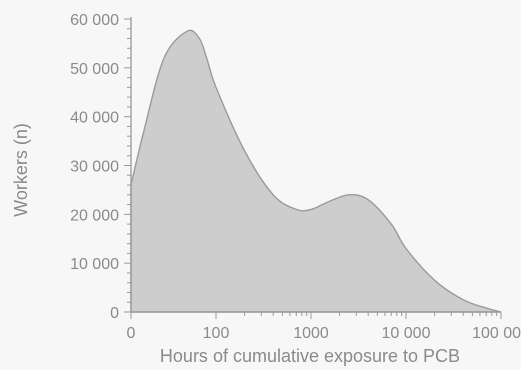  I want to click on x-tick-label: 10 000, so click(406, 333).